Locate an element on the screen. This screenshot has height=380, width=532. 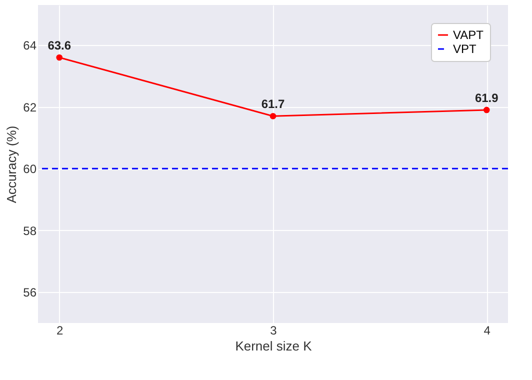
data-label: 61.7 is located at coordinates (273, 104).